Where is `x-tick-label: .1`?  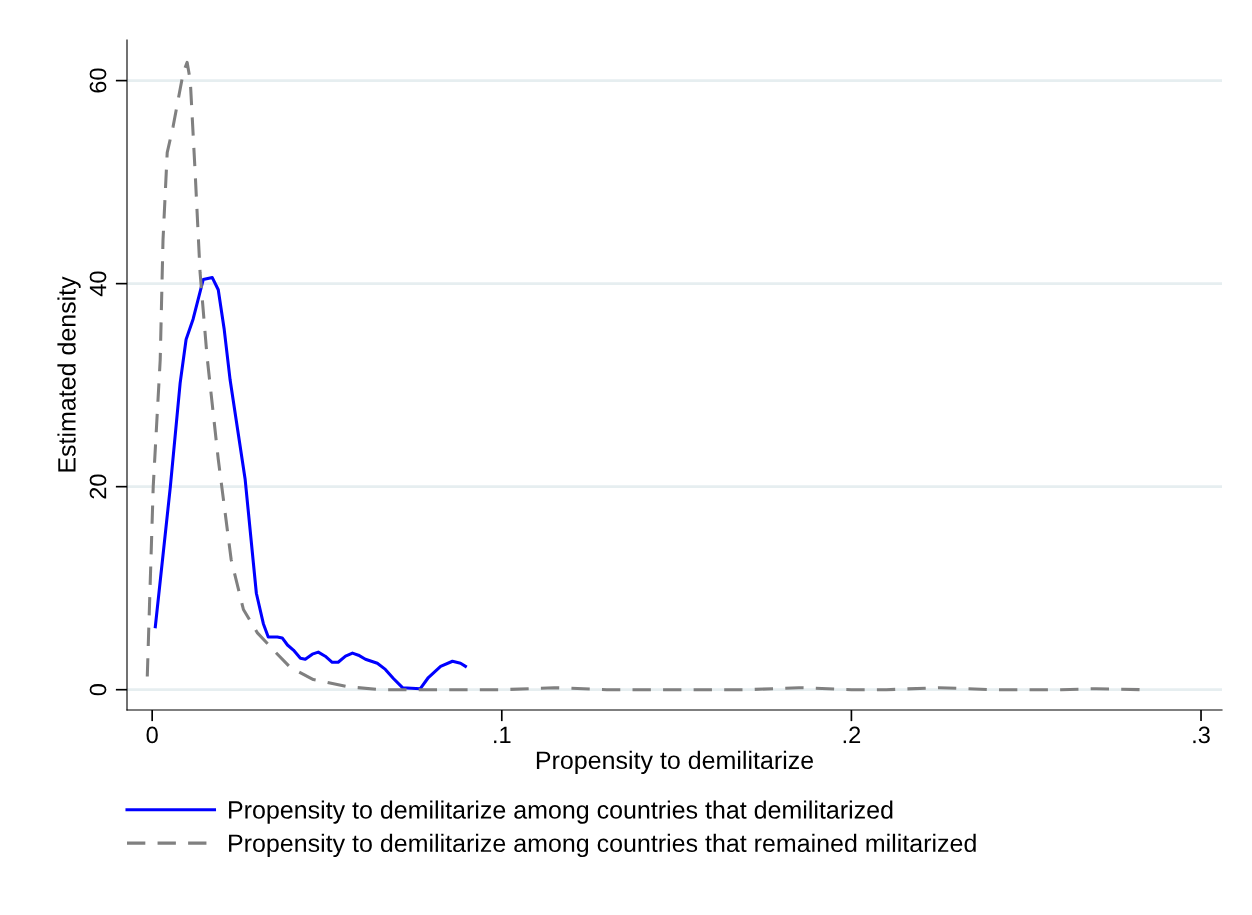 x-tick-label: .1 is located at coordinates (502, 735).